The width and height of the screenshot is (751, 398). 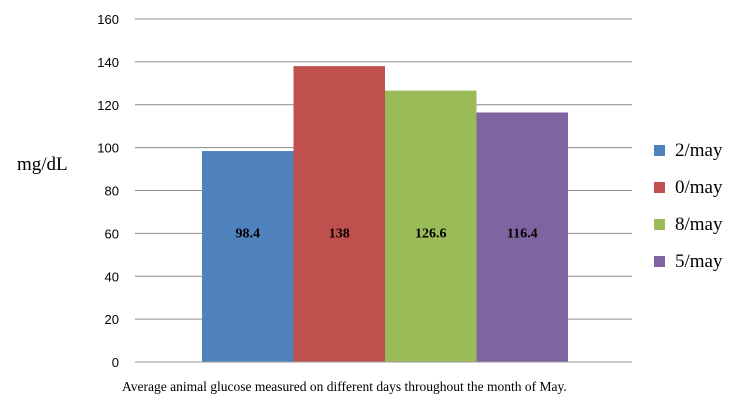 What do you see at coordinates (688, 206) in the screenshot?
I see `legend: 2/may 0/may 8/may 5/may` at bounding box center [688, 206].